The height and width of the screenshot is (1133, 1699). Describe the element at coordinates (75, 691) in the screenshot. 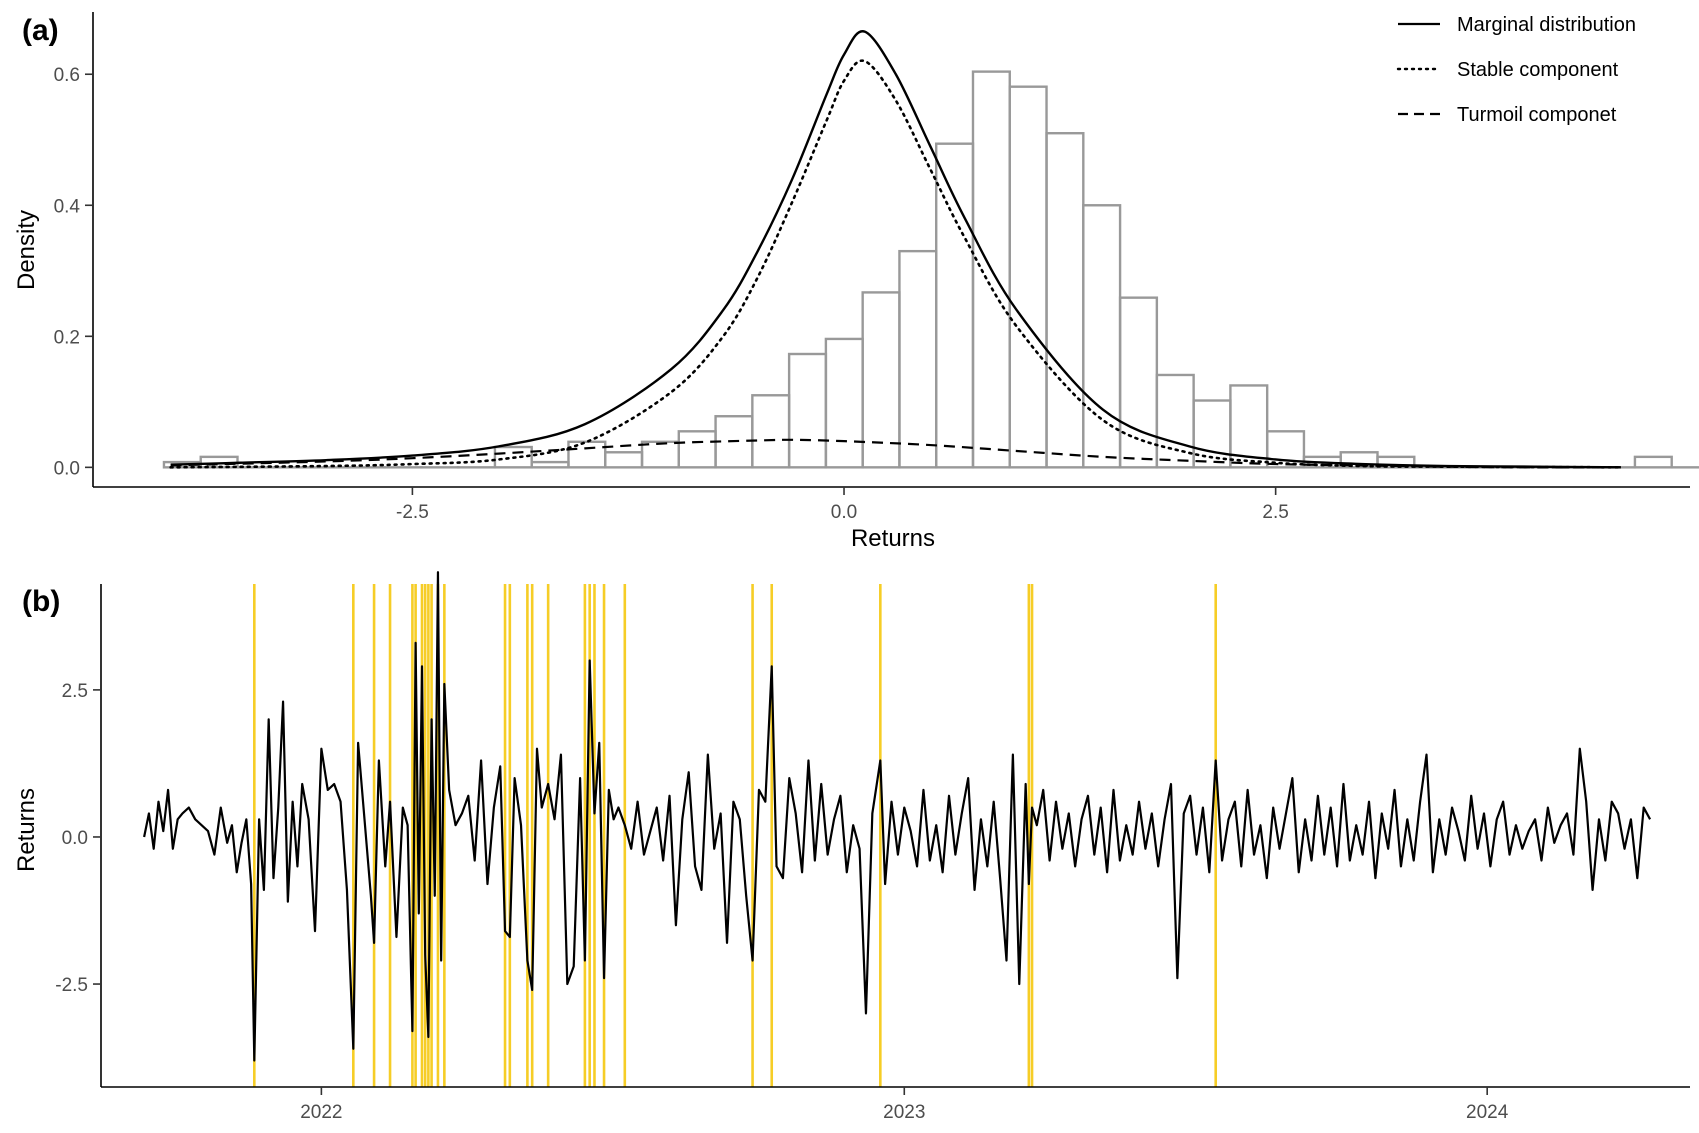

I see `y-tick-label-b: 2.5` at that location.